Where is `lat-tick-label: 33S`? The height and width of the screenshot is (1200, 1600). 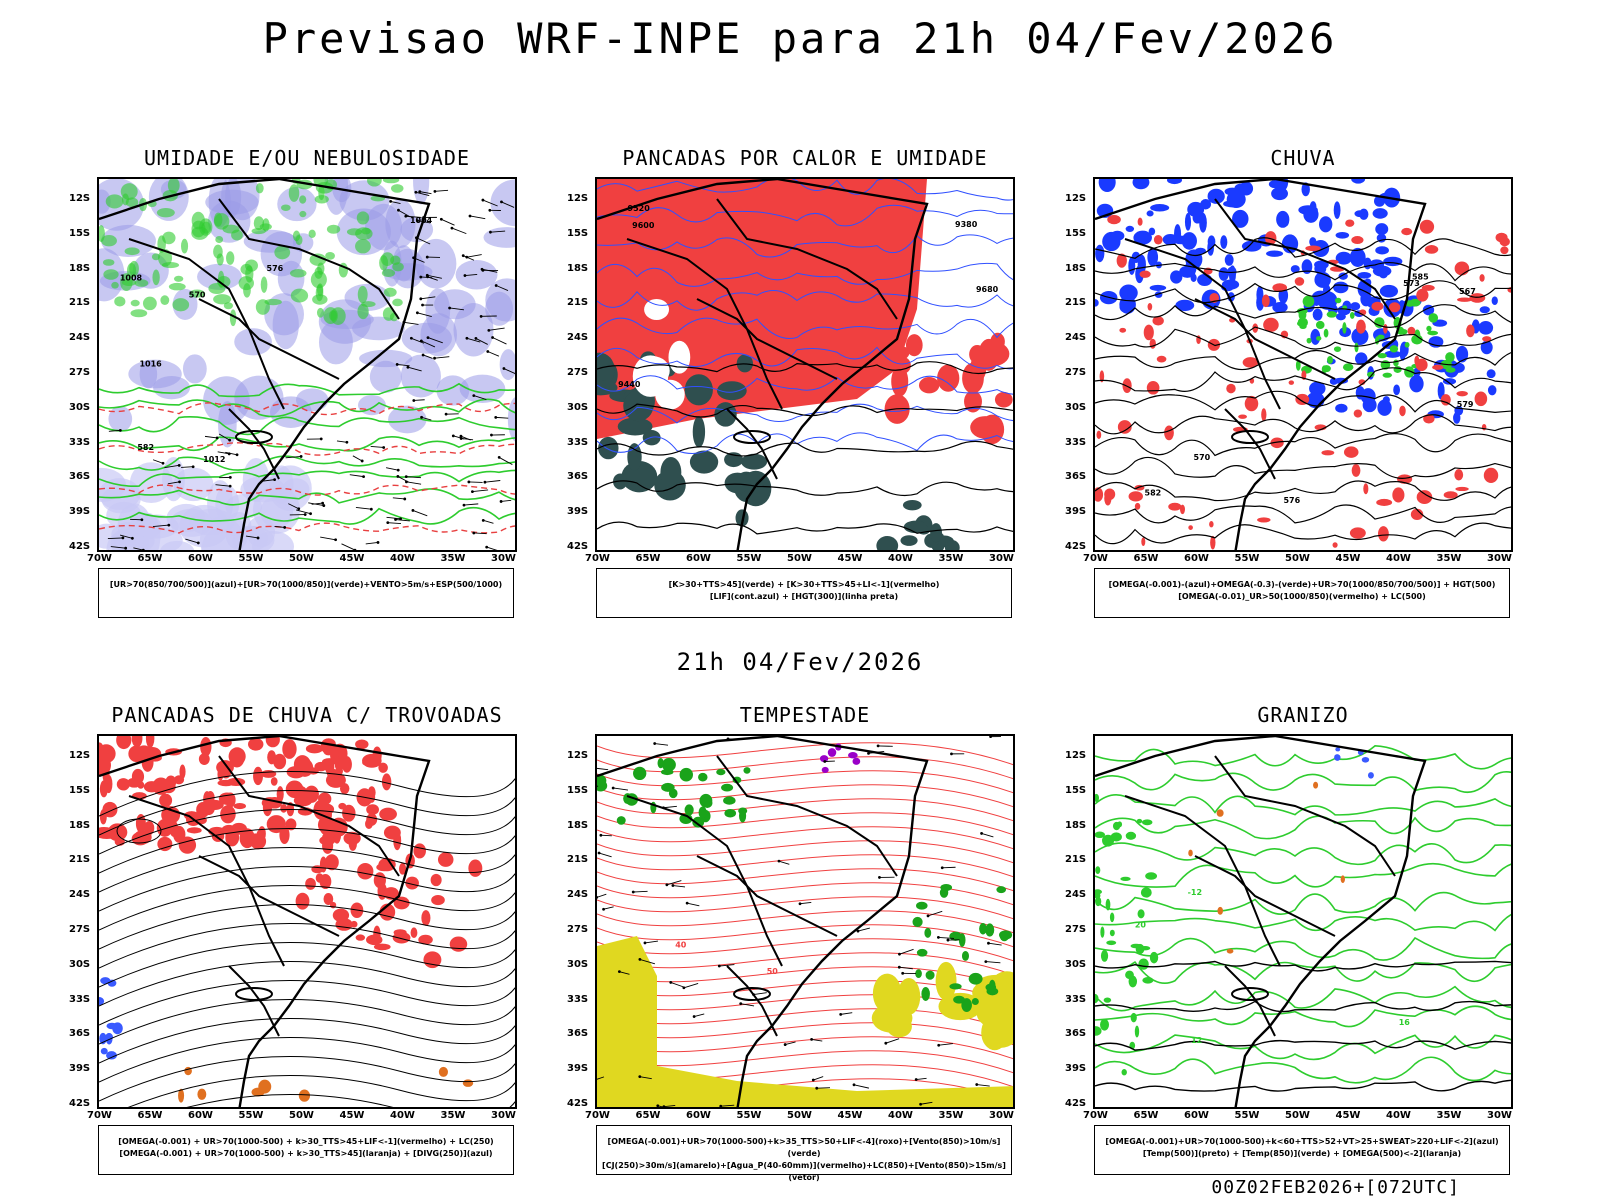
lat-tick-label: 33S is located at coordinates (80, 999).